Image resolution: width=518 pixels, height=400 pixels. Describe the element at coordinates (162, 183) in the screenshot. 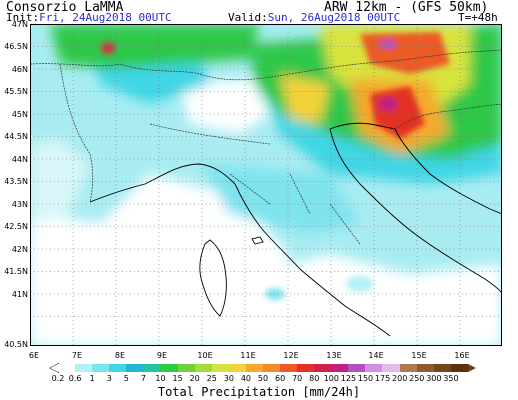

I see `ligurian-coast` at that location.